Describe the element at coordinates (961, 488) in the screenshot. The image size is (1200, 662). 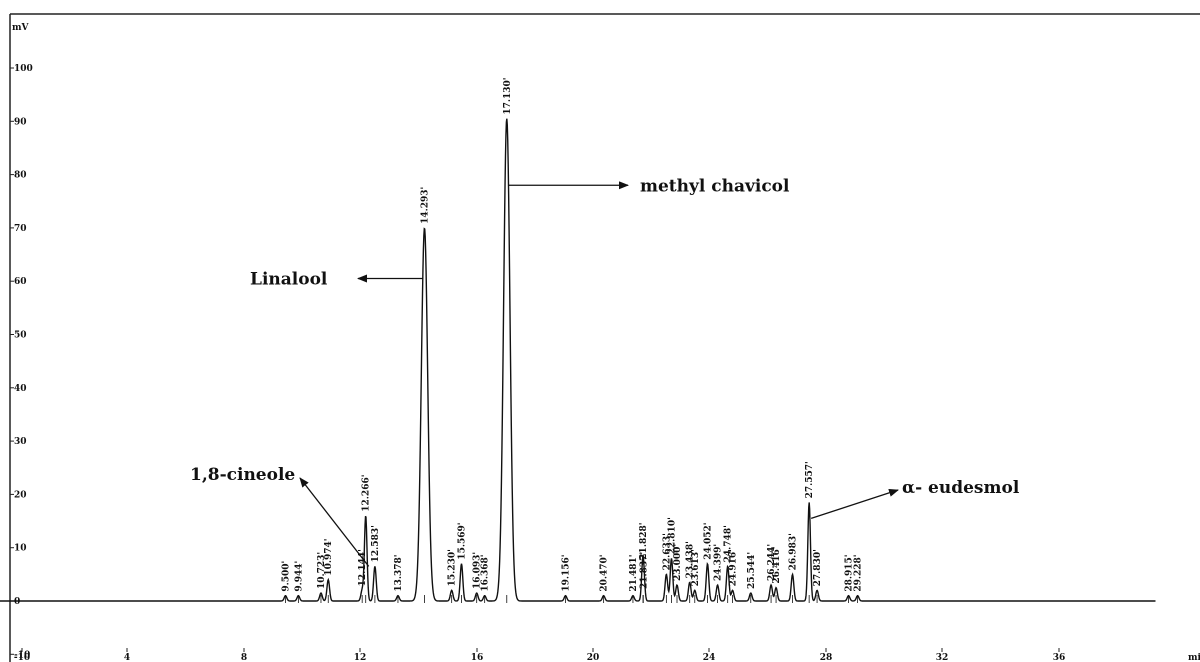
I see `annotation-label: α- eudesmol` at that location.